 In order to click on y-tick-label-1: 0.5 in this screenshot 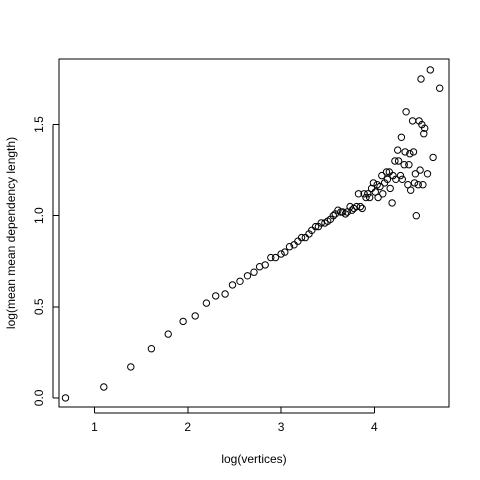, I will do `click(39, 306)`.